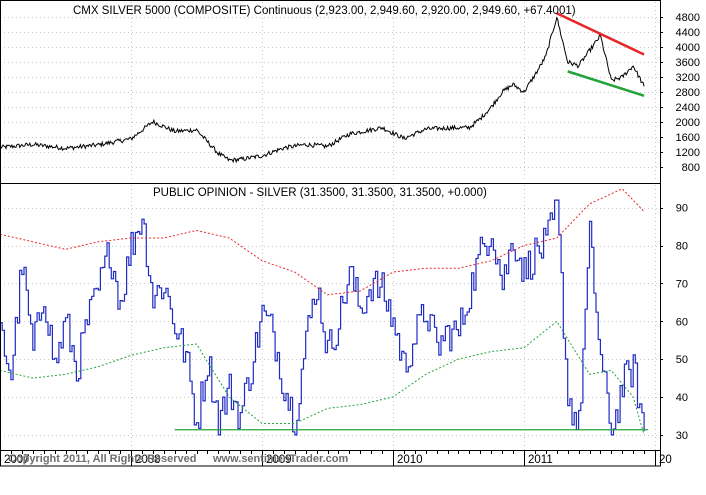 The height and width of the screenshot is (495, 706). What do you see at coordinates (682, 209) in the screenshot?
I see `bottom-y-tick-label: 90` at bounding box center [682, 209].